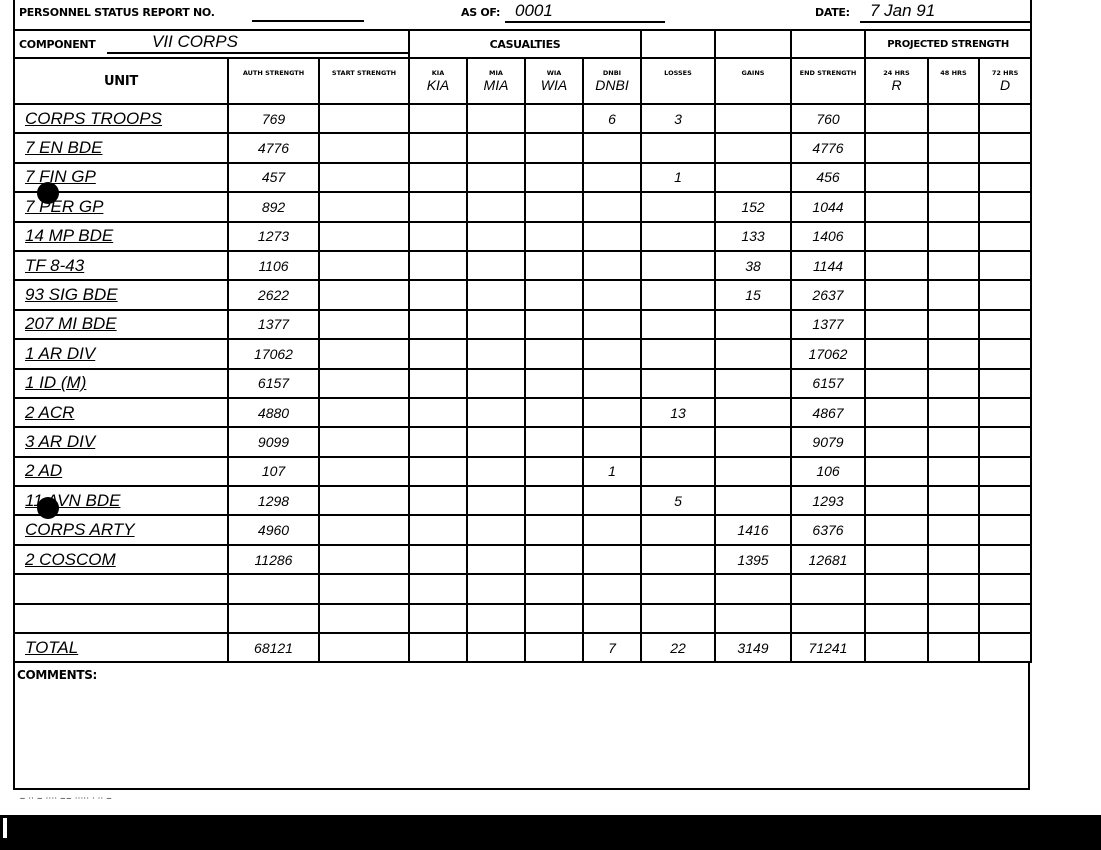 The image size is (1101, 850). What do you see at coordinates (121, 589) in the screenshot?
I see `cell-unit` at bounding box center [121, 589].